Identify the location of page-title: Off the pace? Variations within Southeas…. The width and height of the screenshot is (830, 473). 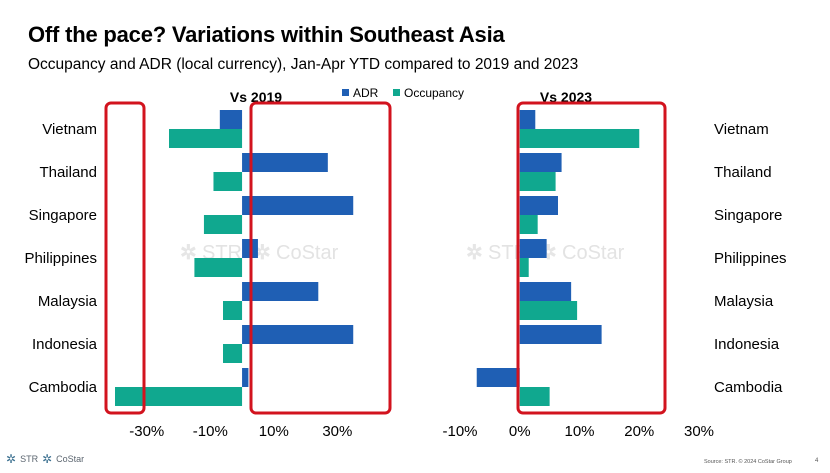
(266, 34).